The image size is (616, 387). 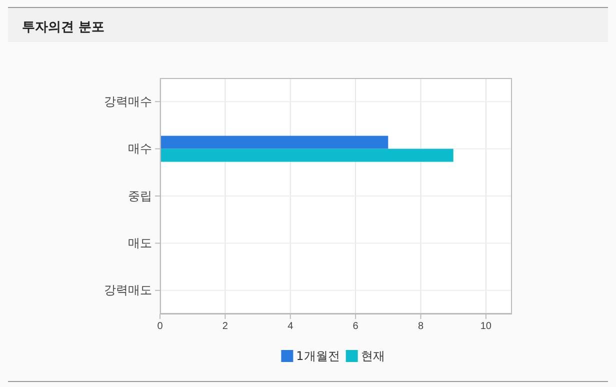 I want to click on y-tick-label: 중립, so click(x=140, y=195).